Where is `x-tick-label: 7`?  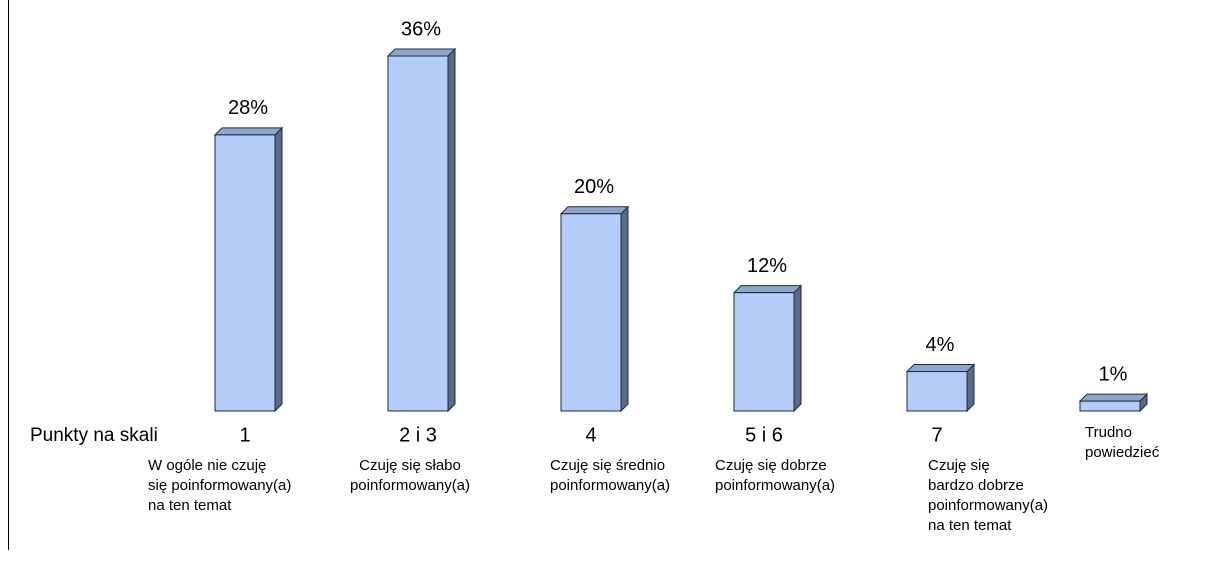
x-tick-label: 7 is located at coordinates (936, 435).